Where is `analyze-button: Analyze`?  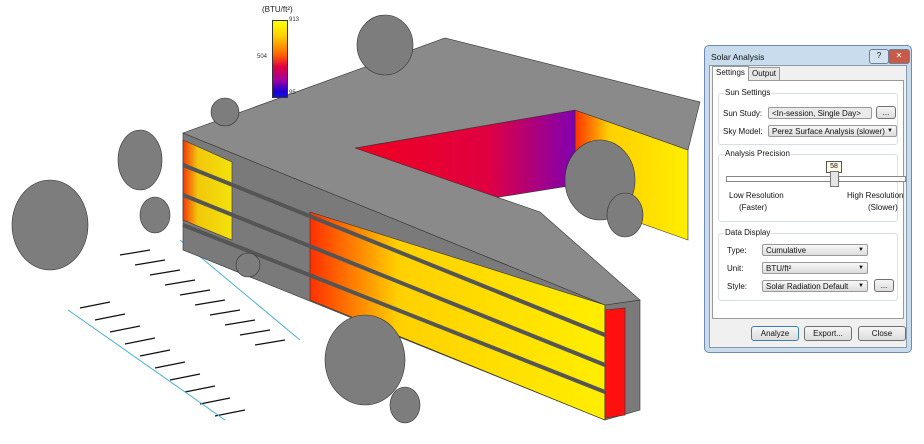 analyze-button: Analyze is located at coordinates (775, 333).